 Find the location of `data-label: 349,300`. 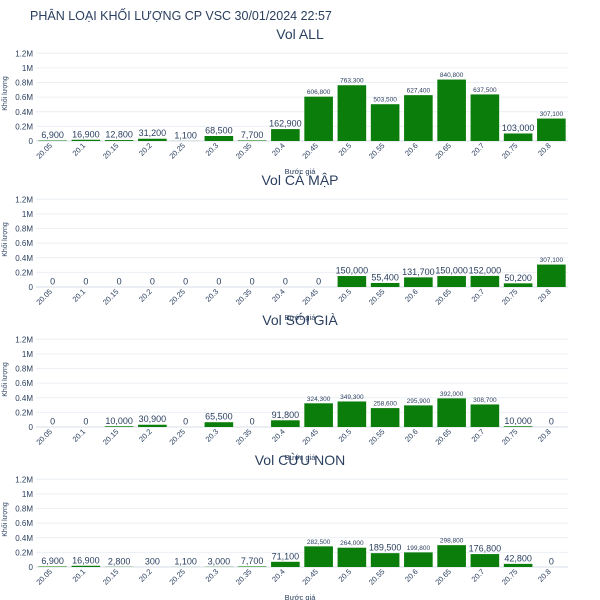

data-label: 349,300 is located at coordinates (352, 397).